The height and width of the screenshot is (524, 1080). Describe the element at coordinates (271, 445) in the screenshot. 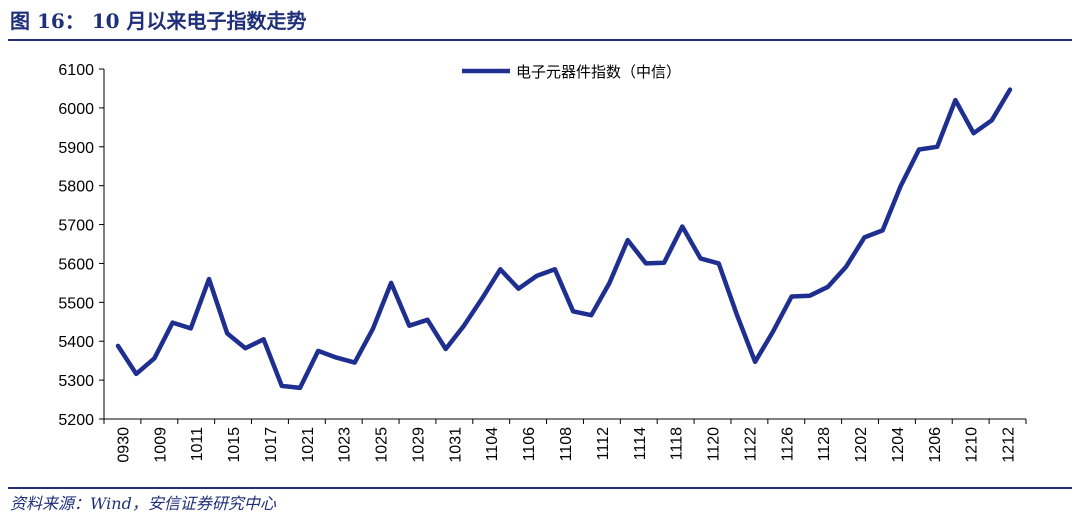

I see `x-tick-label: 1017` at that location.